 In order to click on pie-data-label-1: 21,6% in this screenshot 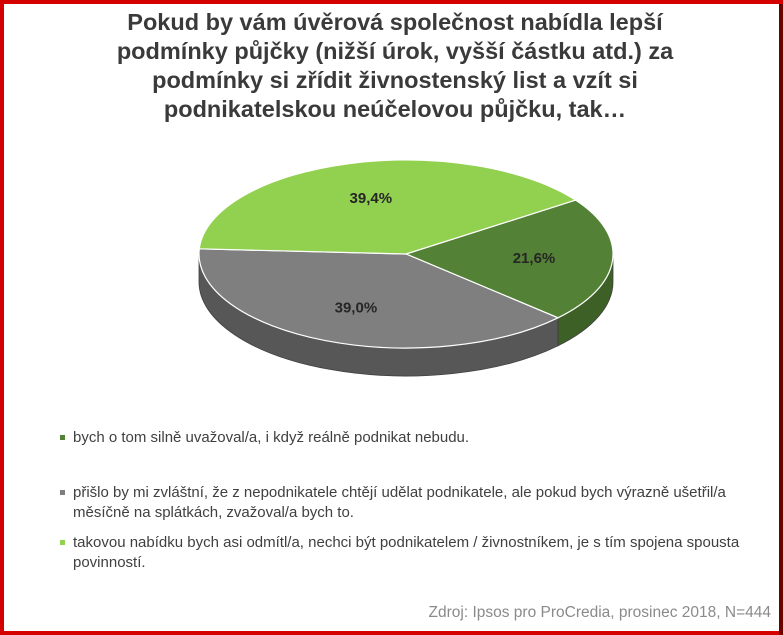, I will do `click(534, 258)`.